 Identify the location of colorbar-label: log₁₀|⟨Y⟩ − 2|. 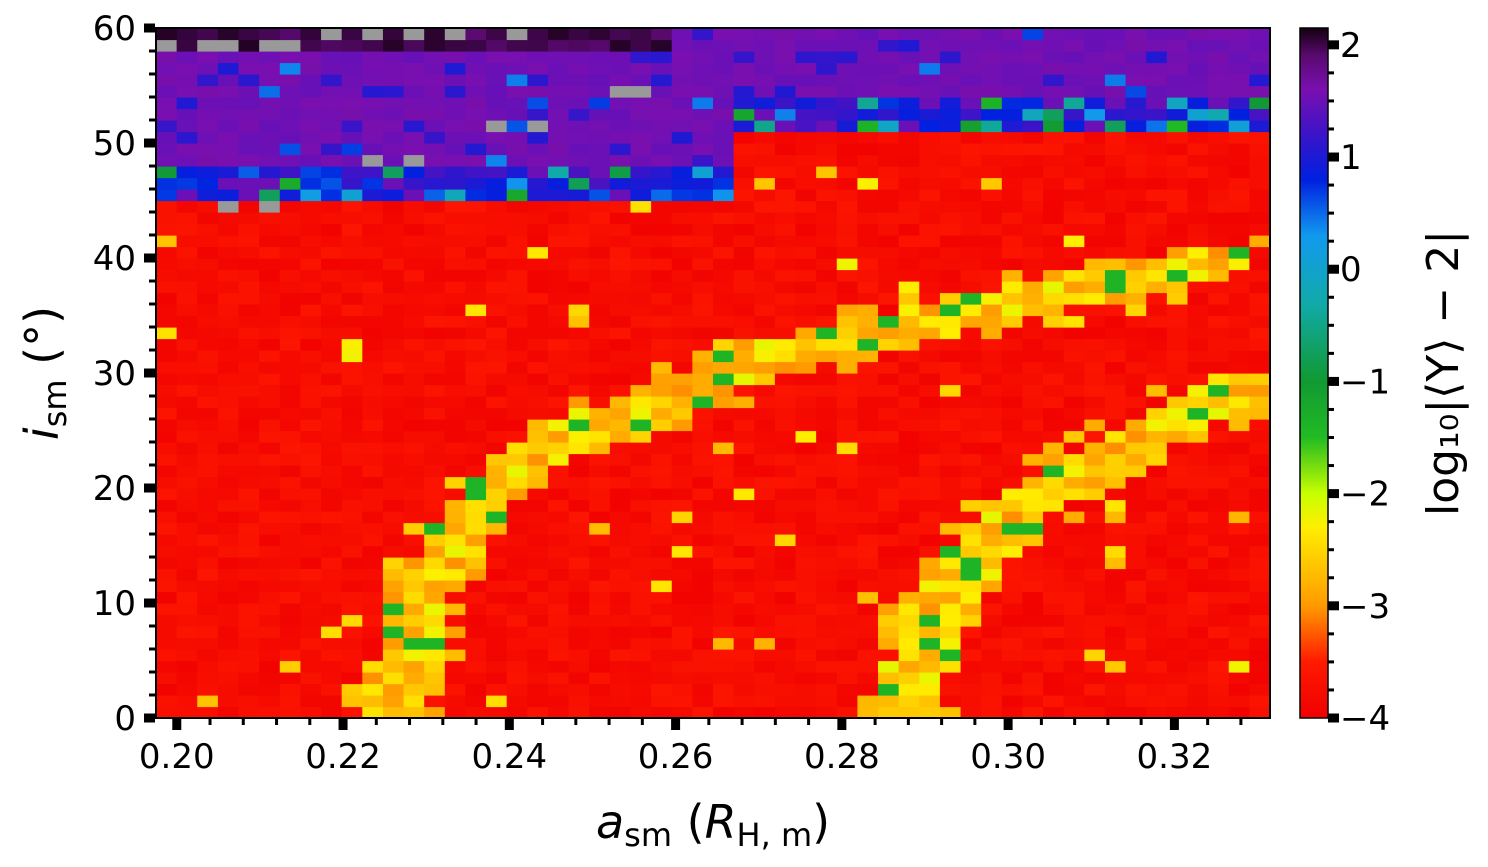
(1443, 373).